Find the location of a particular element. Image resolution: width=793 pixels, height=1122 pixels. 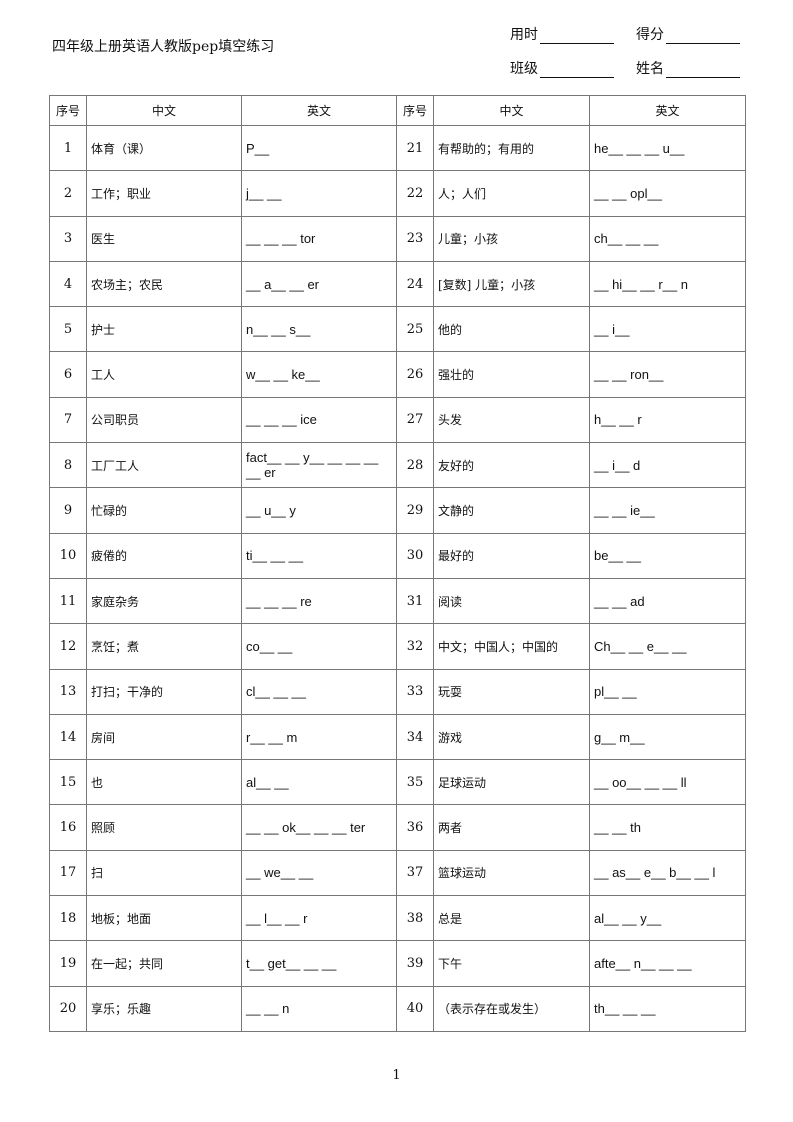

english-blank: al__ __ is located at coordinates (319, 782).